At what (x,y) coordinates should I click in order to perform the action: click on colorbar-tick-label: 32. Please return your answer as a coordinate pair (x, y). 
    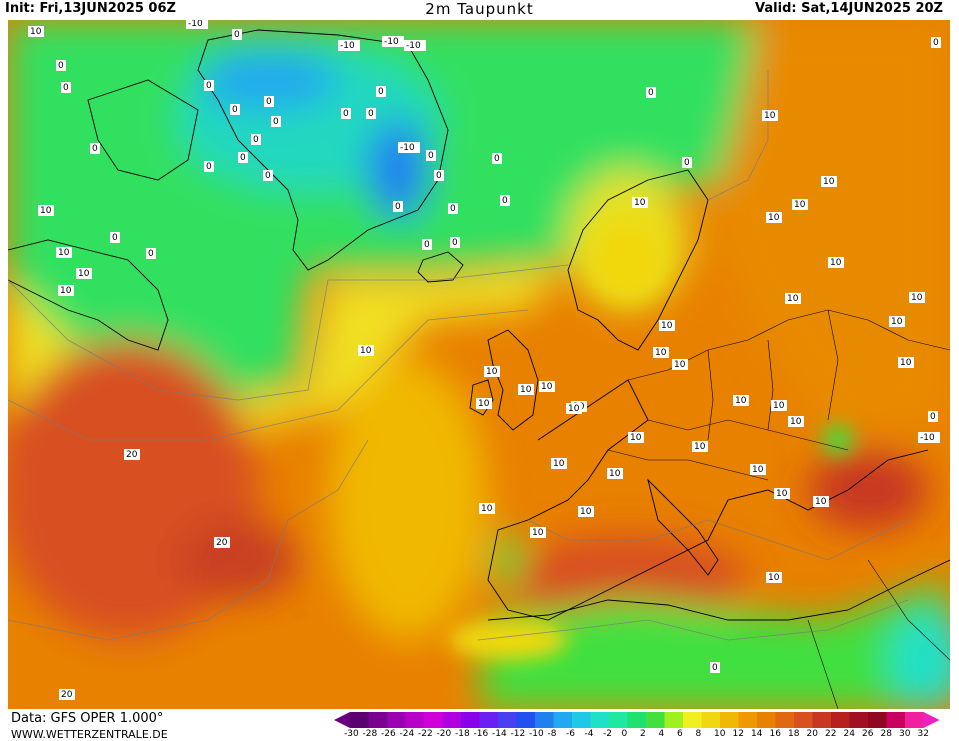
    Looking at the image, I should click on (923, 734).